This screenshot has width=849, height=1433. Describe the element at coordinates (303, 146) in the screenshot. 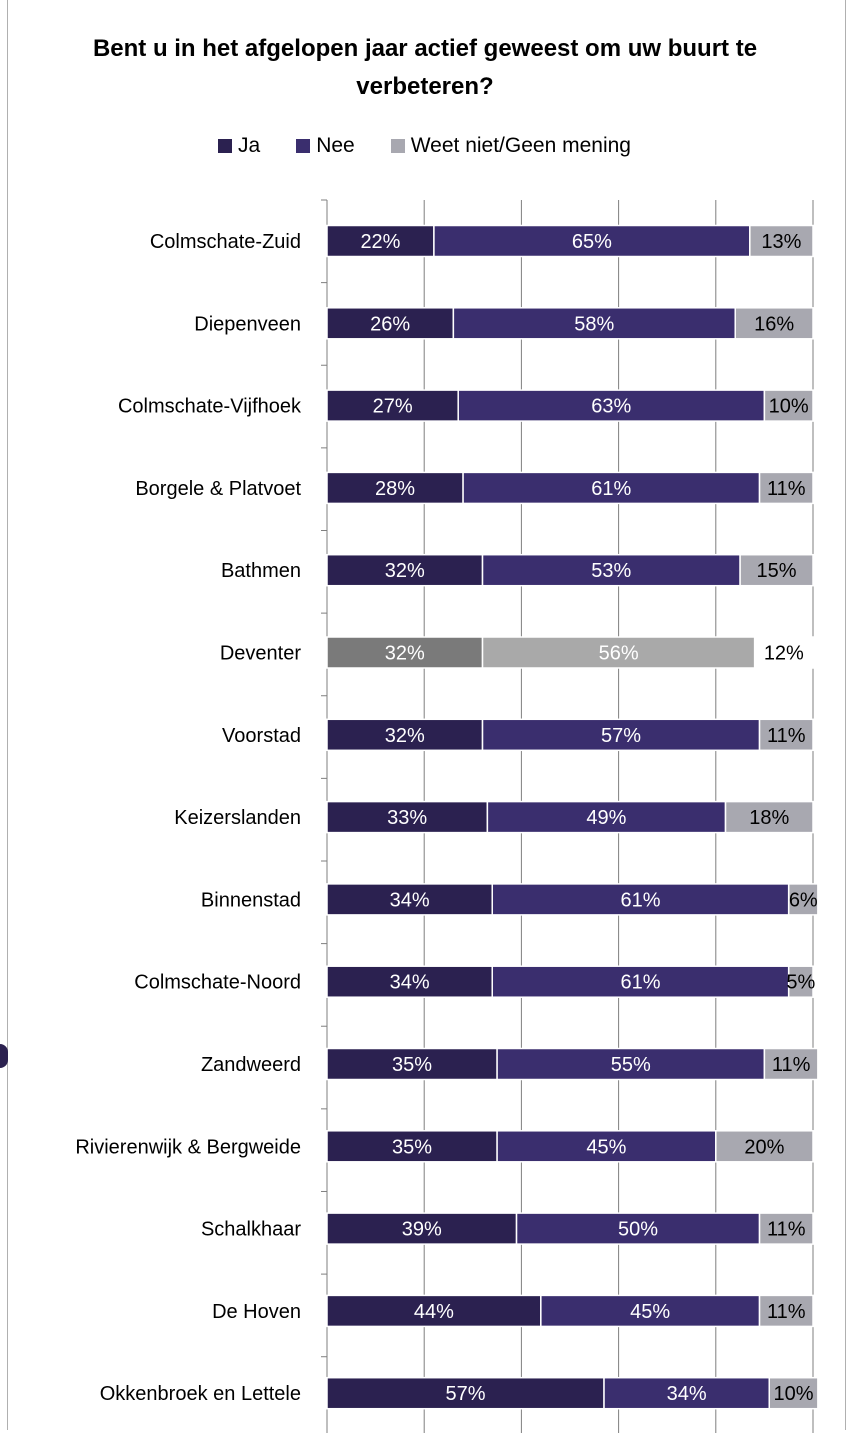

I see `legend-swatch-nee` at that location.